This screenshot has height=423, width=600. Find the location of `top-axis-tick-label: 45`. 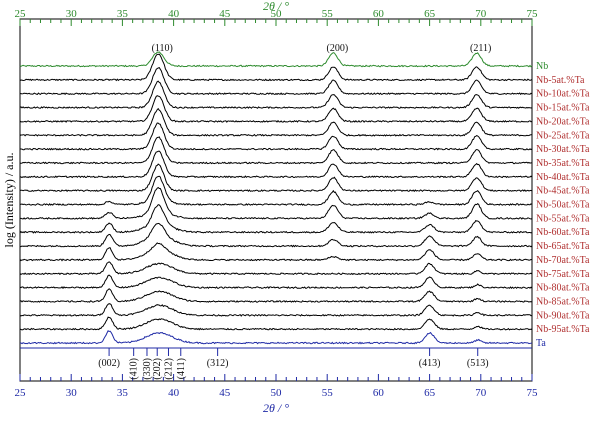

top-axis-tick-label: 45 is located at coordinates (225, 14).